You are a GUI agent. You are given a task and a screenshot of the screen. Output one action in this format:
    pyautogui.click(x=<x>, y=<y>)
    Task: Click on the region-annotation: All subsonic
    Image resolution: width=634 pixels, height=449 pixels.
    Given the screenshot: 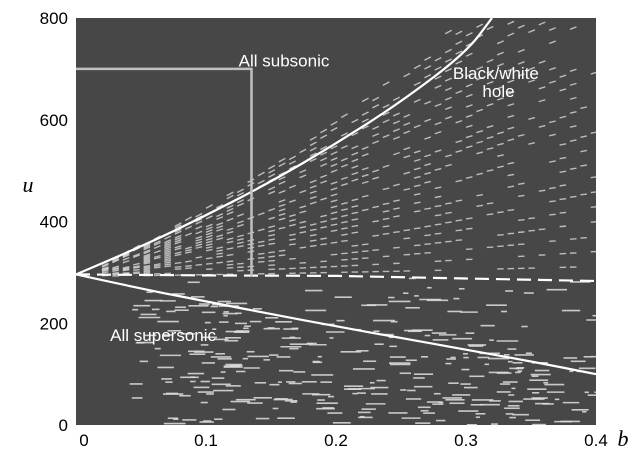 What is the action you would take?
    pyautogui.click(x=284, y=60)
    